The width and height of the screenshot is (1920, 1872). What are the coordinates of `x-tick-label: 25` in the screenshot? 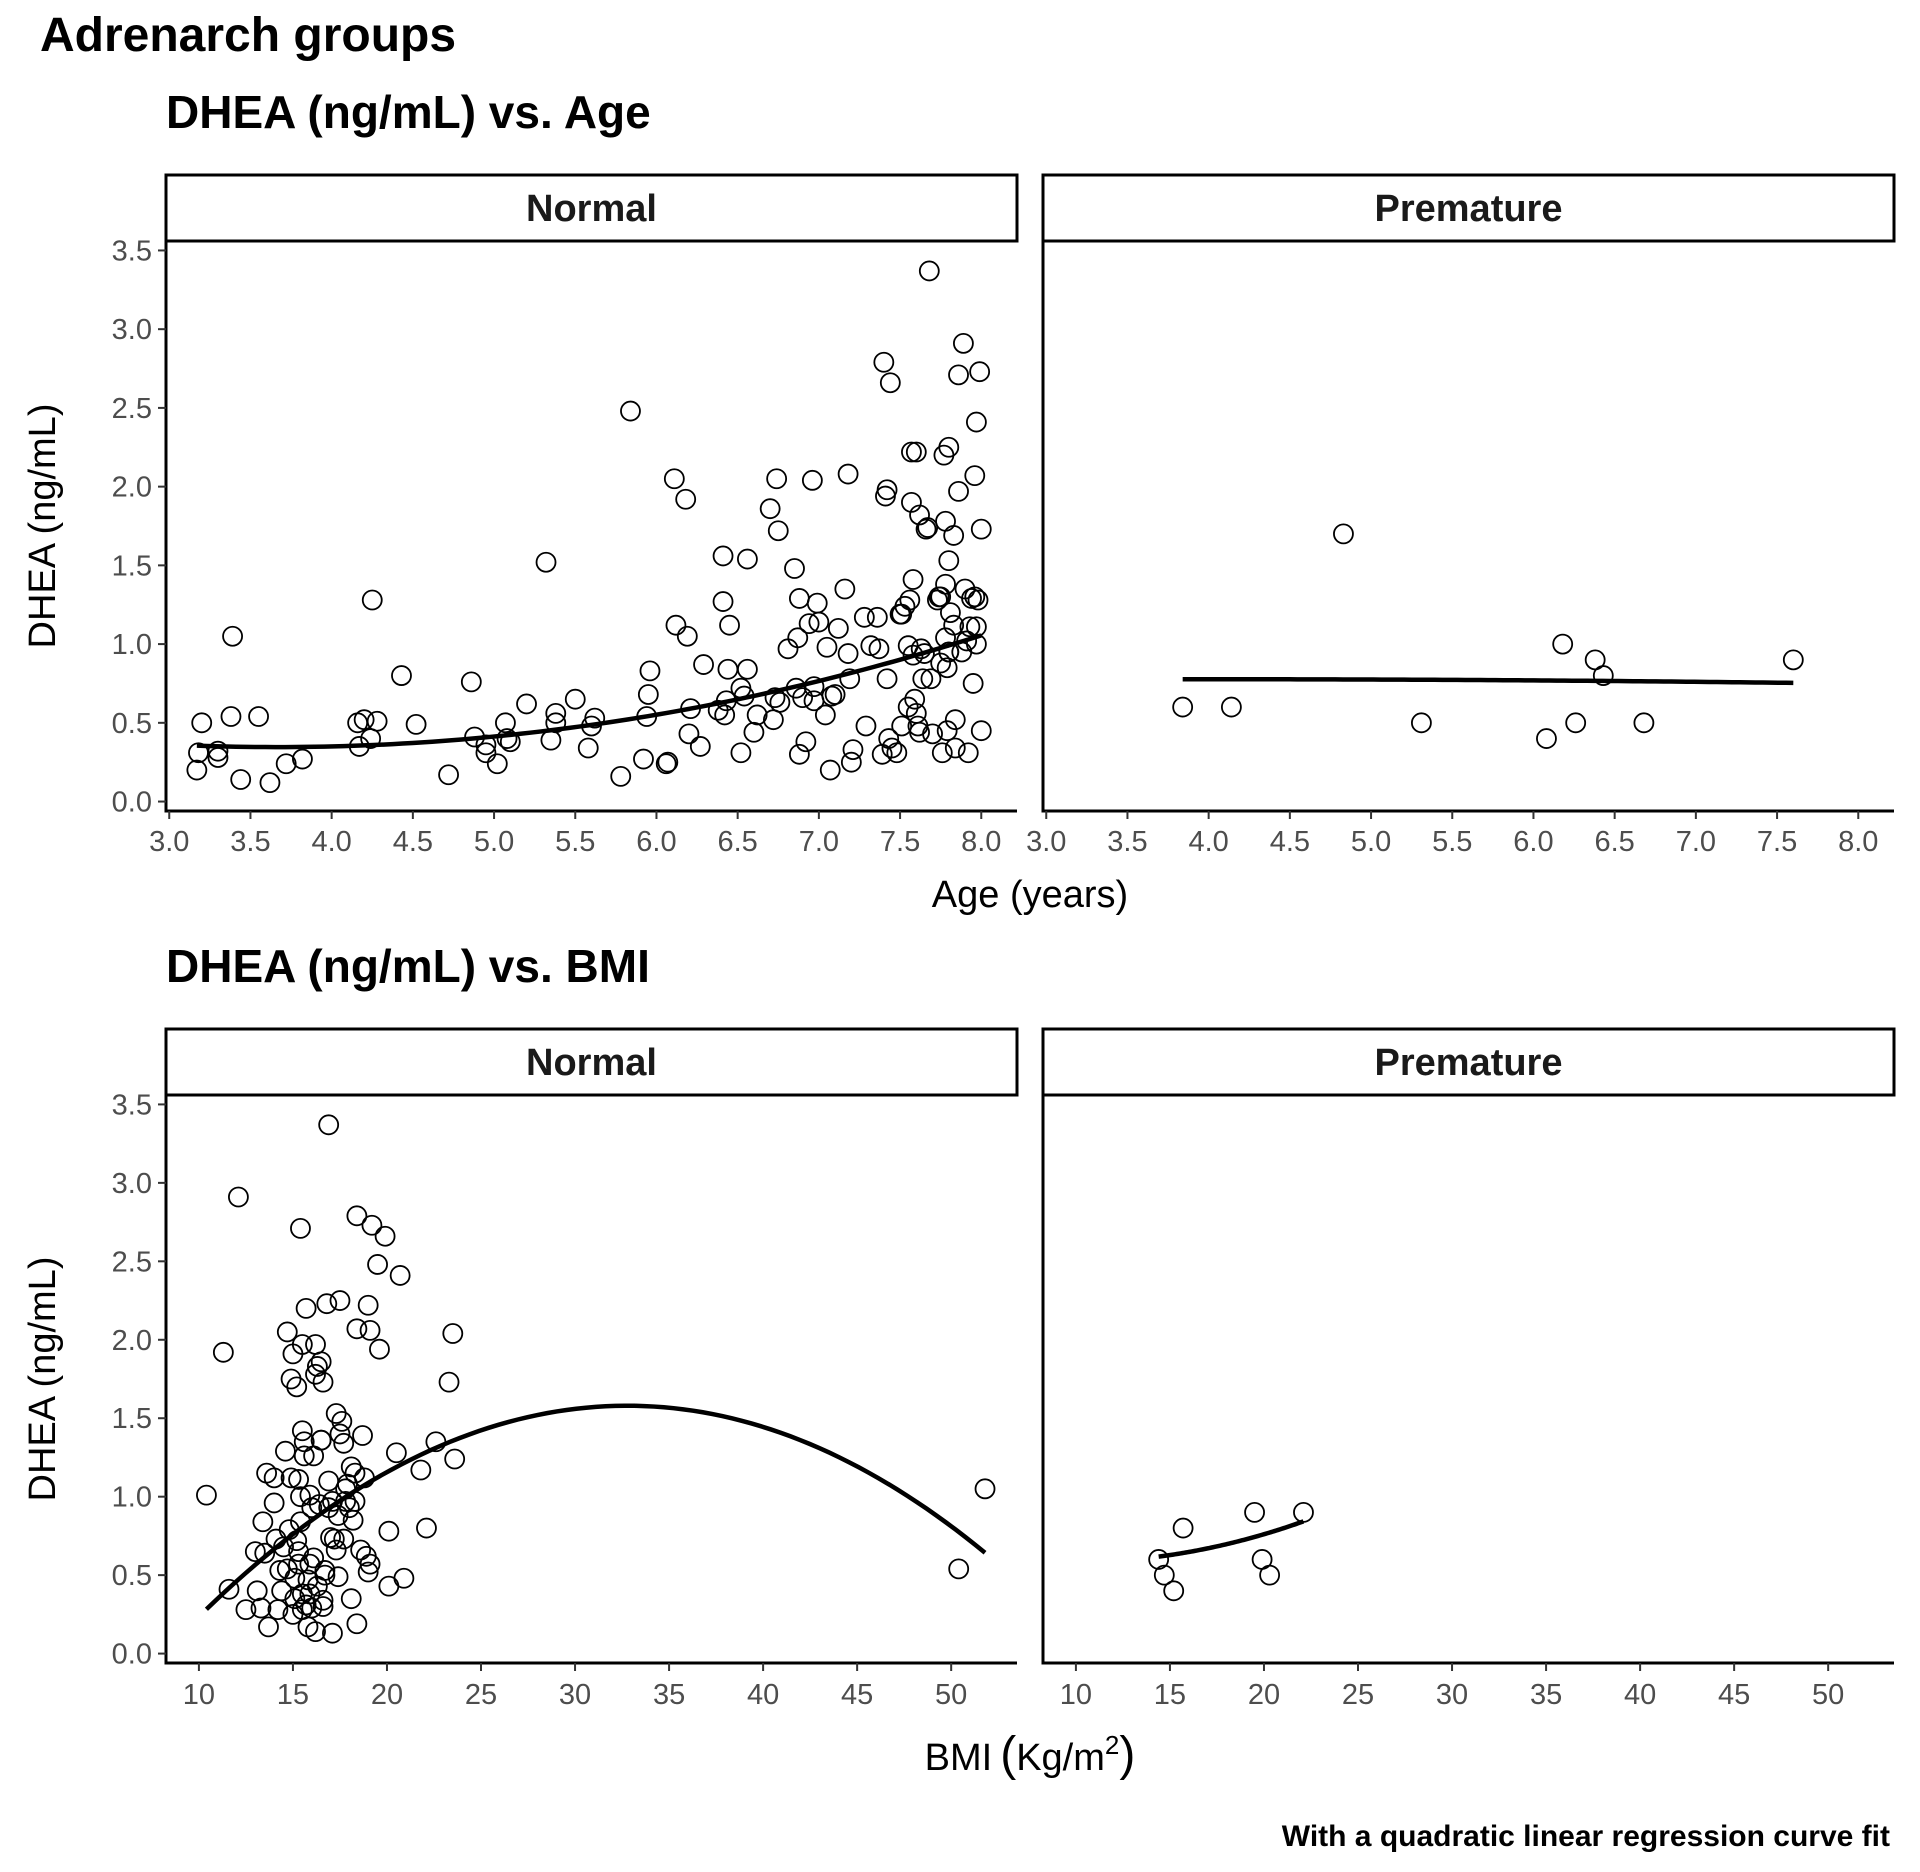 It's located at (1358, 1695).